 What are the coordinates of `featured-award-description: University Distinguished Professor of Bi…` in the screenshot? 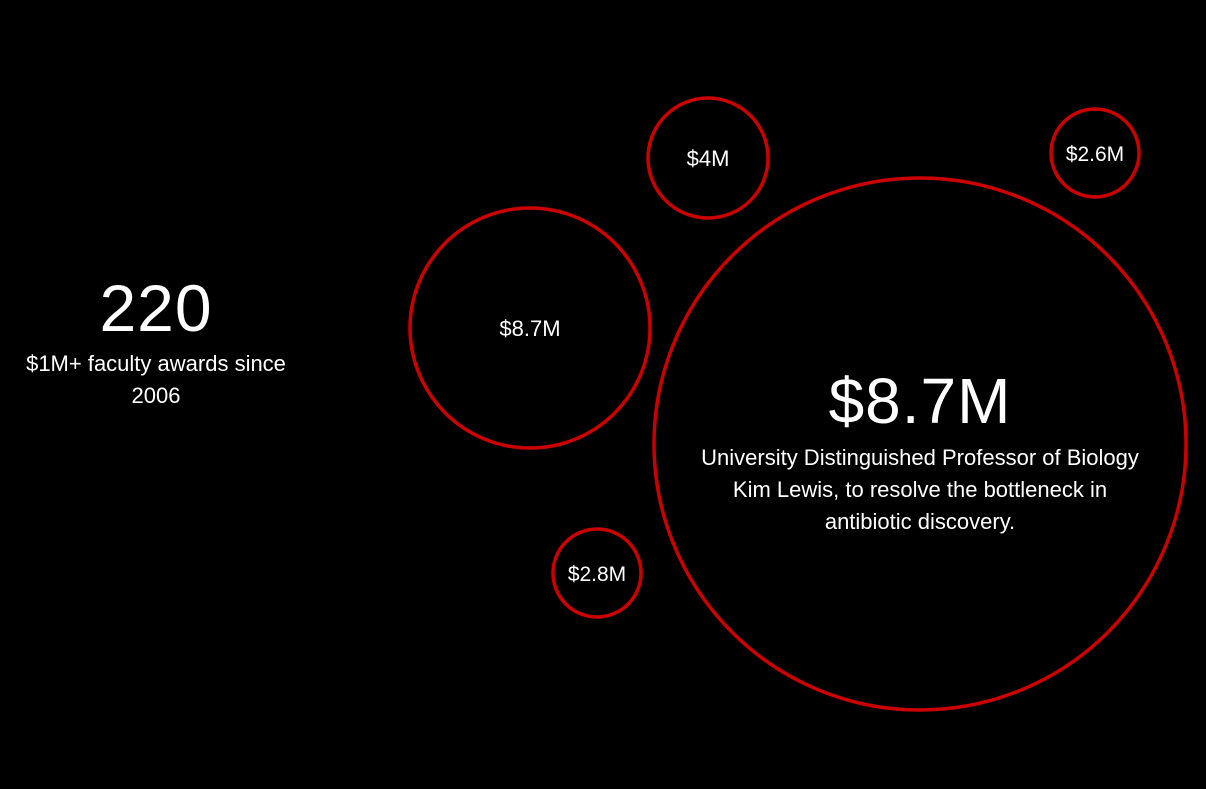 It's located at (920, 489).